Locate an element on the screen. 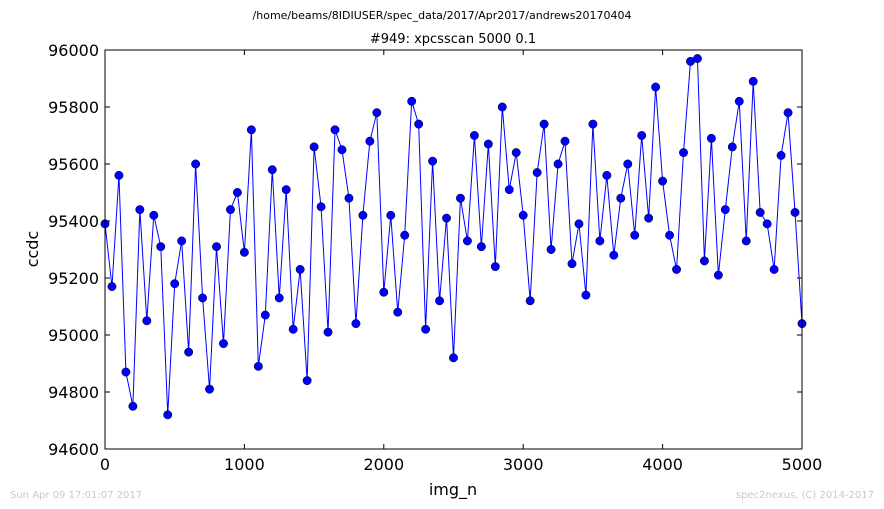 This screenshot has height=509, width=884. x-axis-label: img_n is located at coordinates (453, 490).